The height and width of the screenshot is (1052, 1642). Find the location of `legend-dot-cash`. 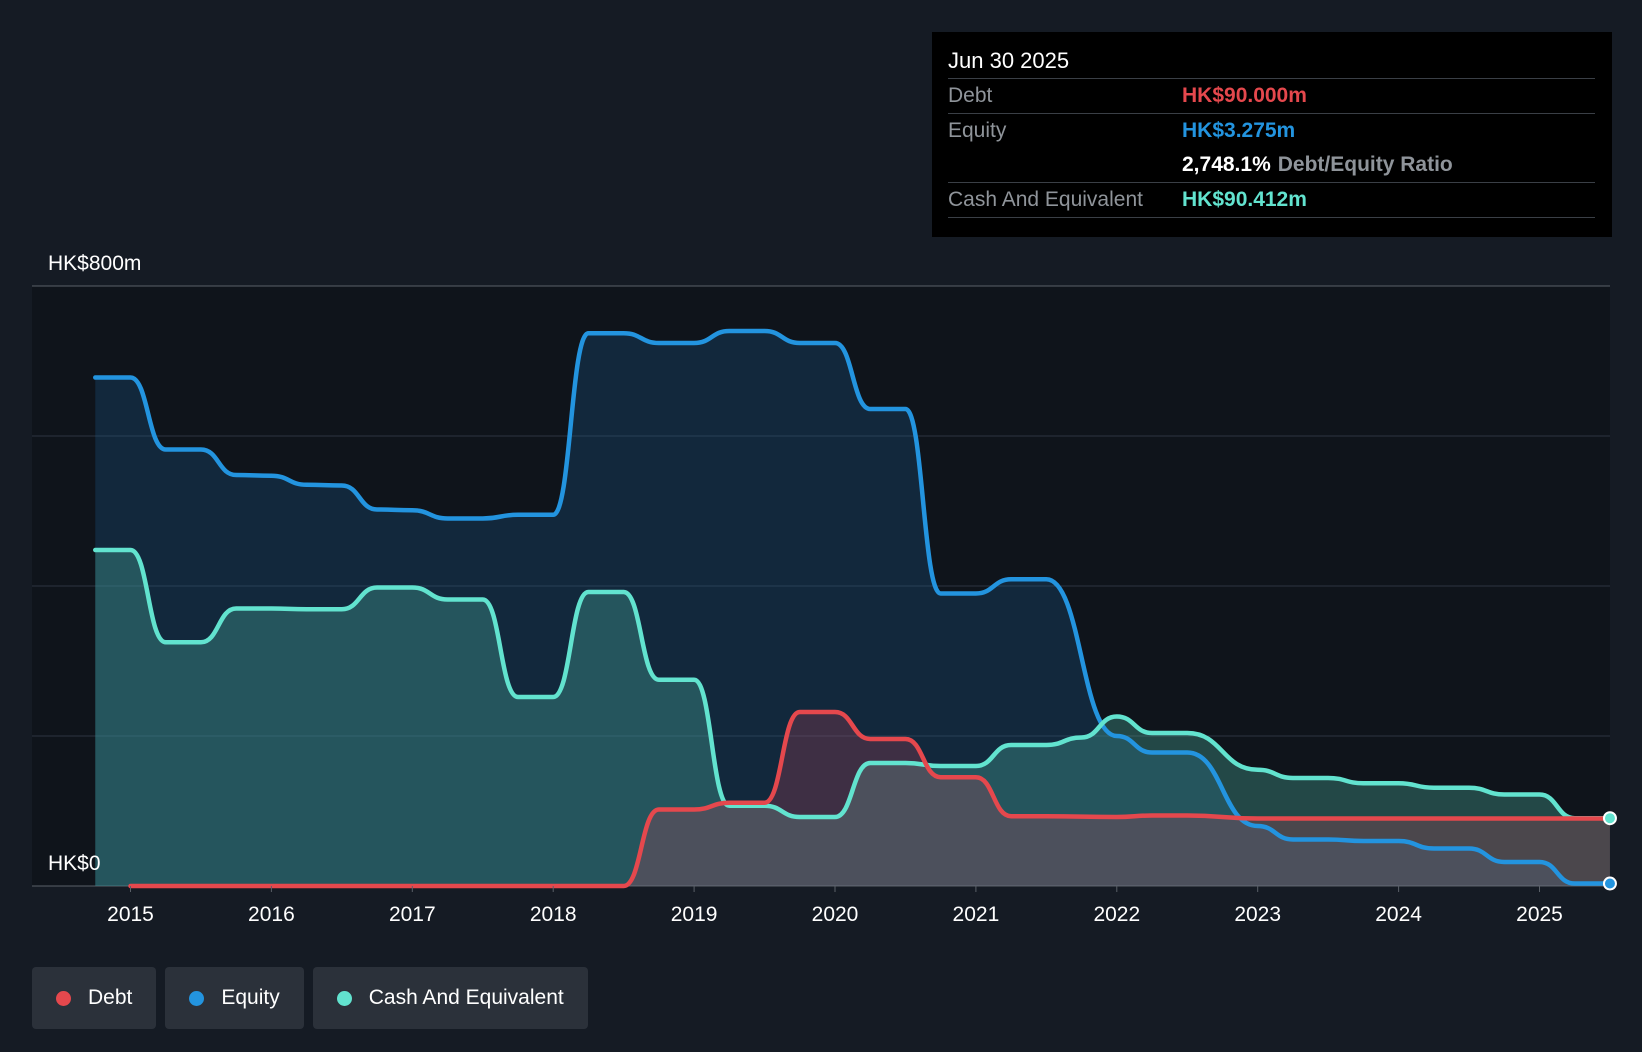

legend-dot-cash is located at coordinates (344, 998).